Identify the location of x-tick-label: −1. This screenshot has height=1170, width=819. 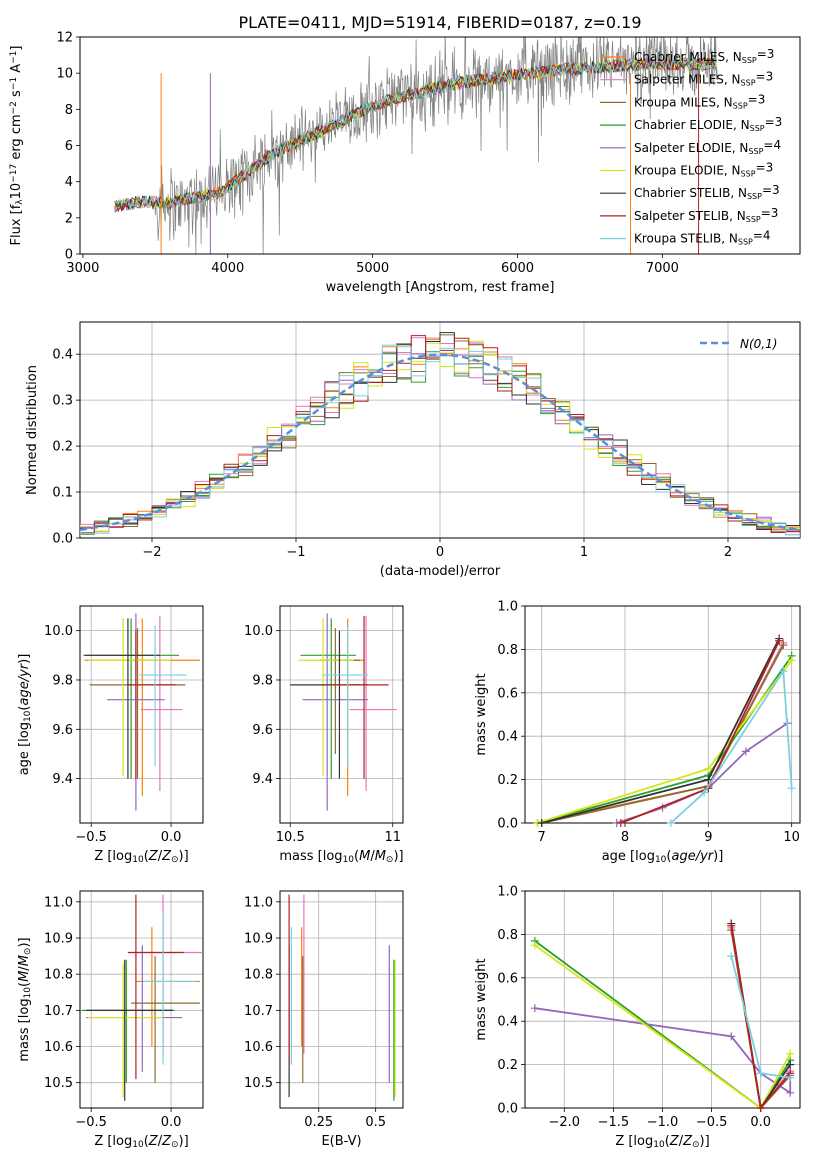
(295, 552).